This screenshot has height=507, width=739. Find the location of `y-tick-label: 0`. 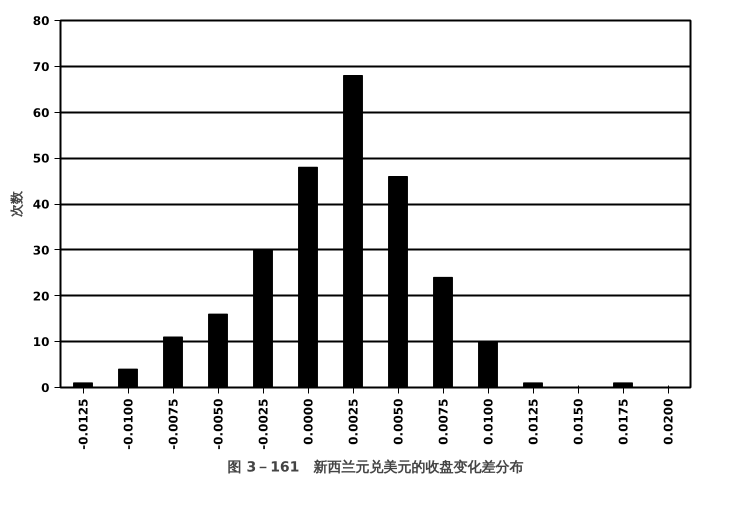

y-tick-label: 0 is located at coordinates (45, 388).